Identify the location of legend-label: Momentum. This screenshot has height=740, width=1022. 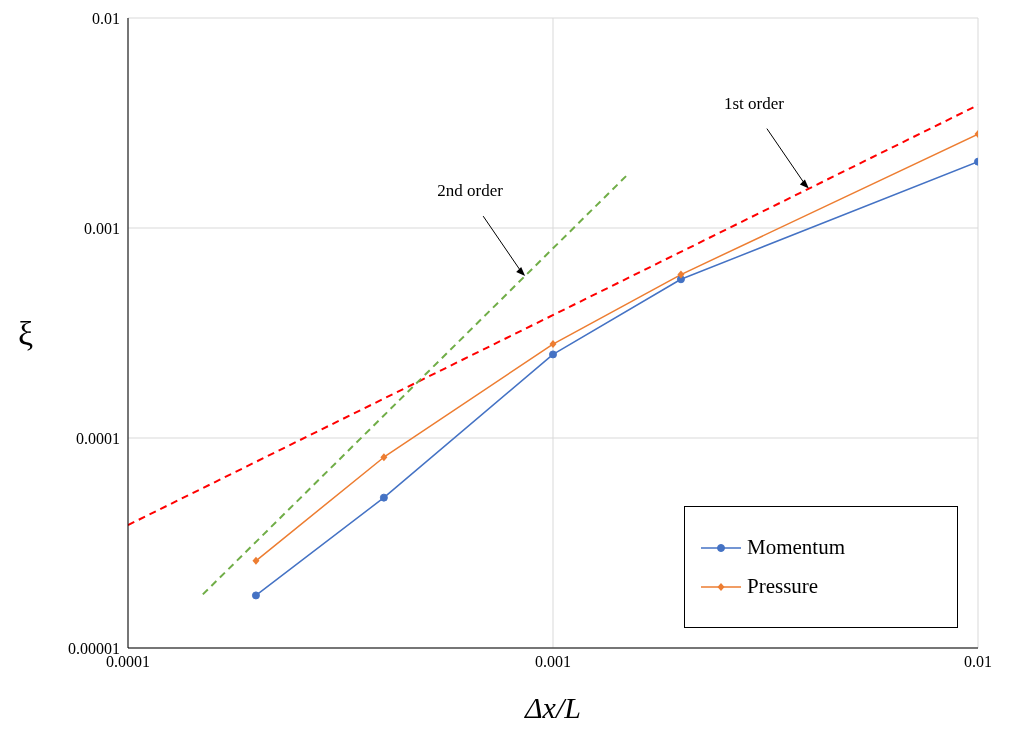
(796, 547).